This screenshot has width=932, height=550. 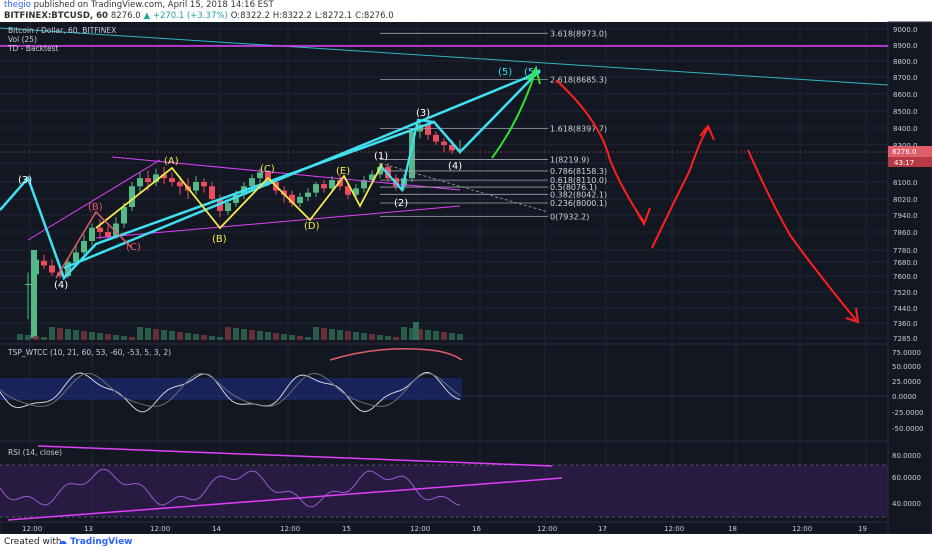 I want to click on symbol-label: BITFINEX:BTCUSD, 60, so click(x=56, y=16).